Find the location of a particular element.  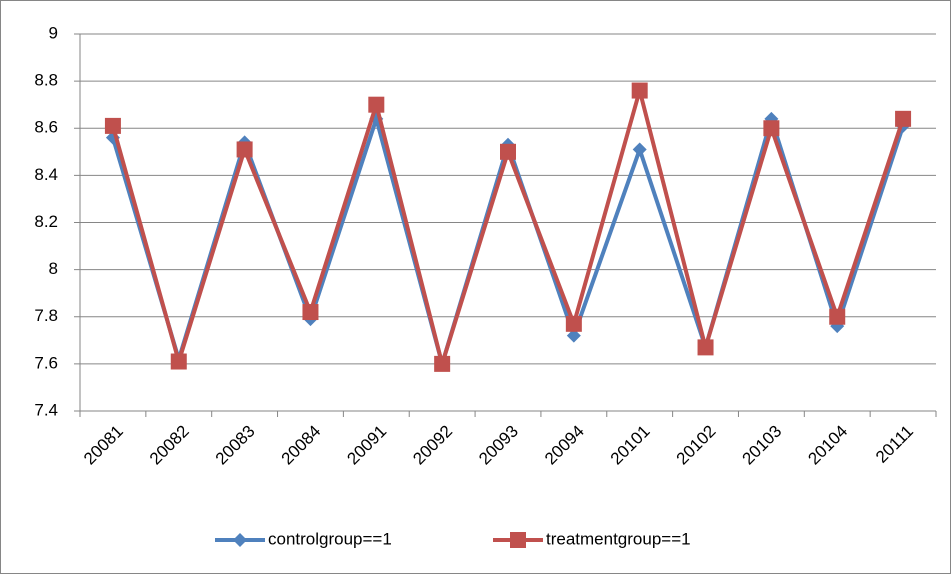

y-tick-label: 9 is located at coordinates (53, 32).